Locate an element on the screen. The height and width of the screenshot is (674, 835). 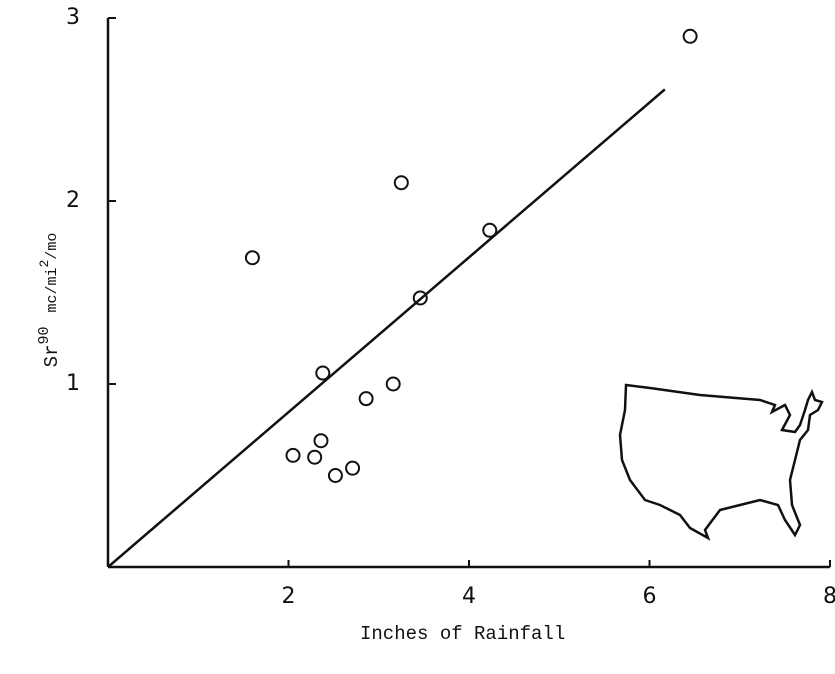
x-tick-label: 8 is located at coordinates (829, 596).